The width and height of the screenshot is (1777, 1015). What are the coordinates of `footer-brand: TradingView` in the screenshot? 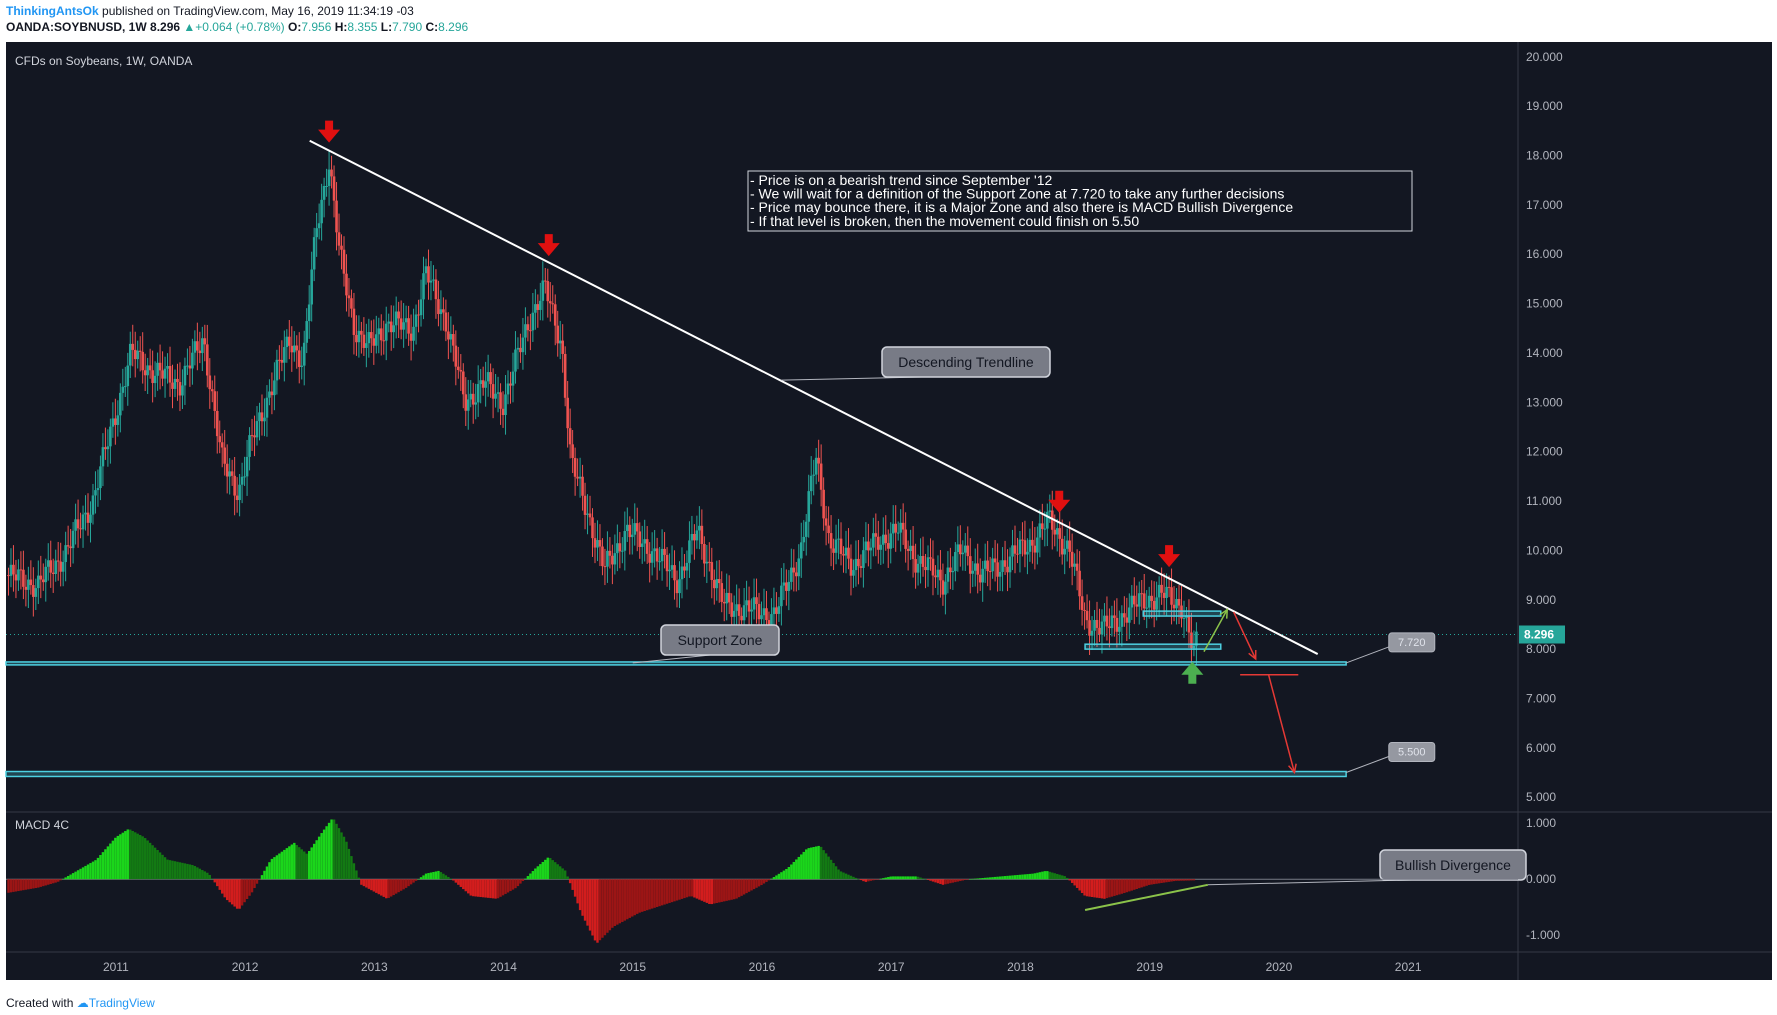 It's located at (121, 1003).